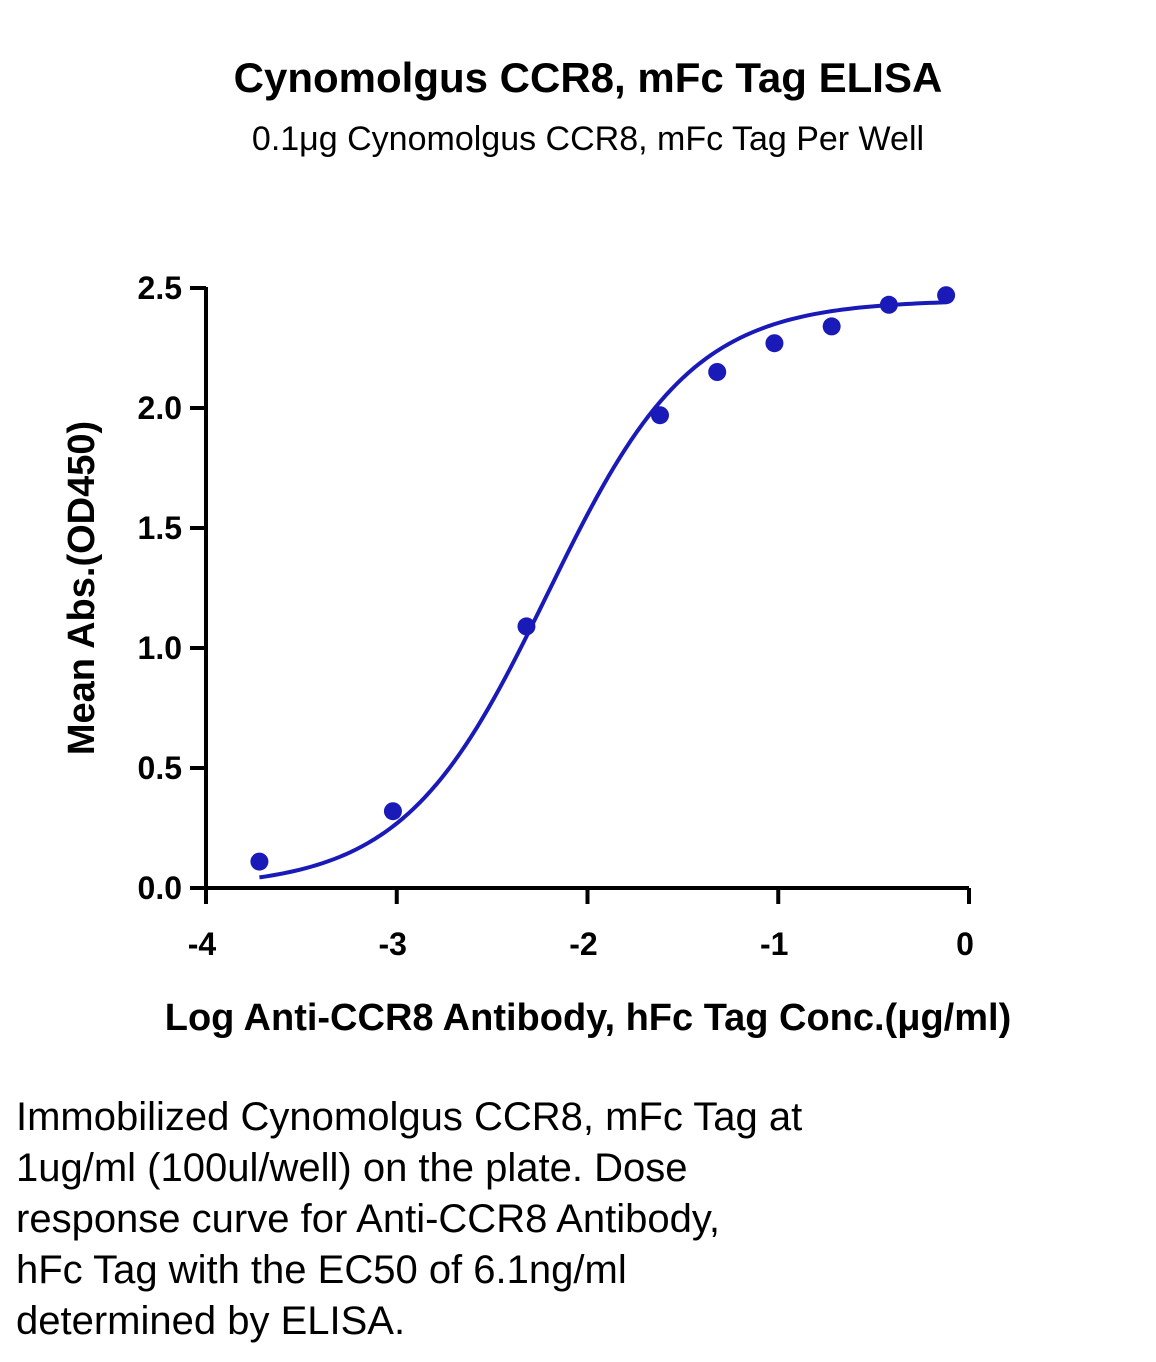 The width and height of the screenshot is (1156, 1362). I want to click on x-axis-ticks: -4 -3 -2 -1 0, so click(581, 925).